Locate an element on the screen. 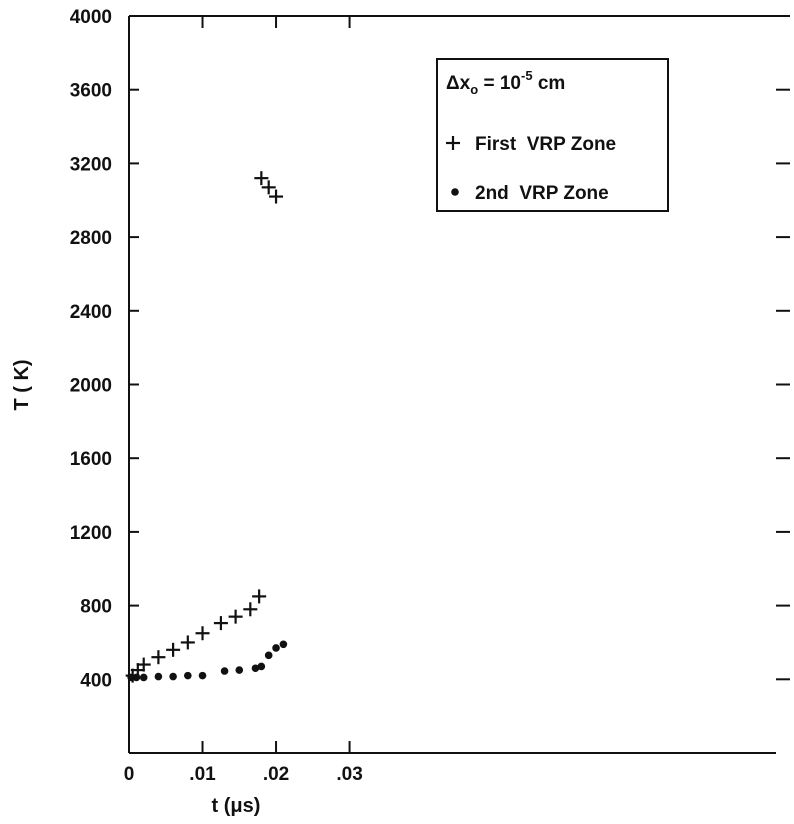  y-tick-label: 2000 is located at coordinates (91, 386).